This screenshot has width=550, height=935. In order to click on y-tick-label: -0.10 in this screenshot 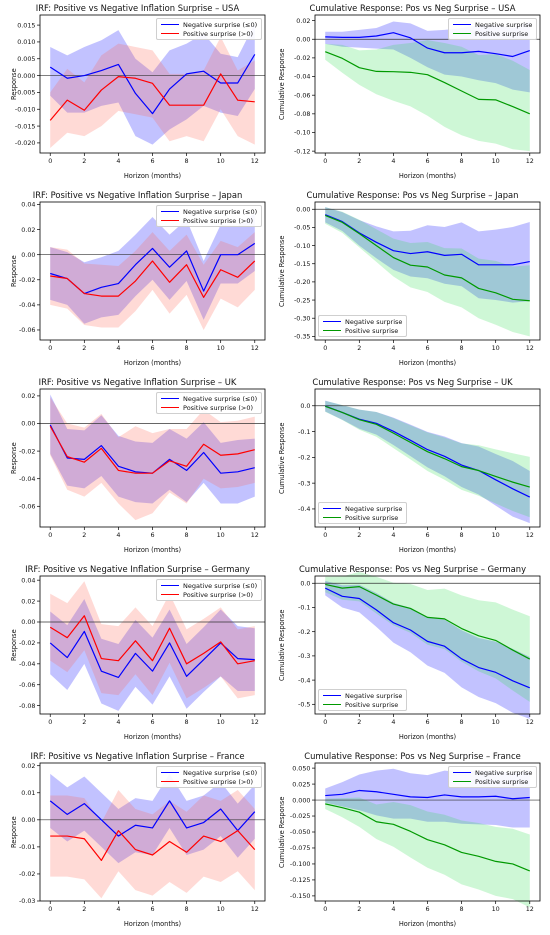, I will do `click(302, 246)`.